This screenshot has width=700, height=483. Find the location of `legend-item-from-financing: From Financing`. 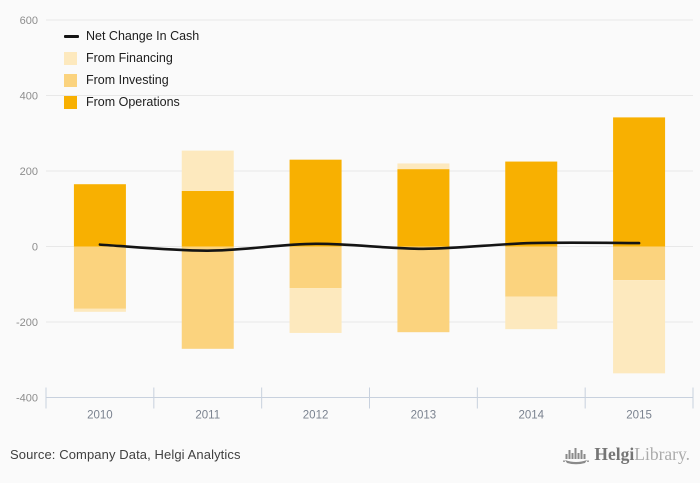

legend-item-from-financing: From Financing is located at coordinates (131, 58).